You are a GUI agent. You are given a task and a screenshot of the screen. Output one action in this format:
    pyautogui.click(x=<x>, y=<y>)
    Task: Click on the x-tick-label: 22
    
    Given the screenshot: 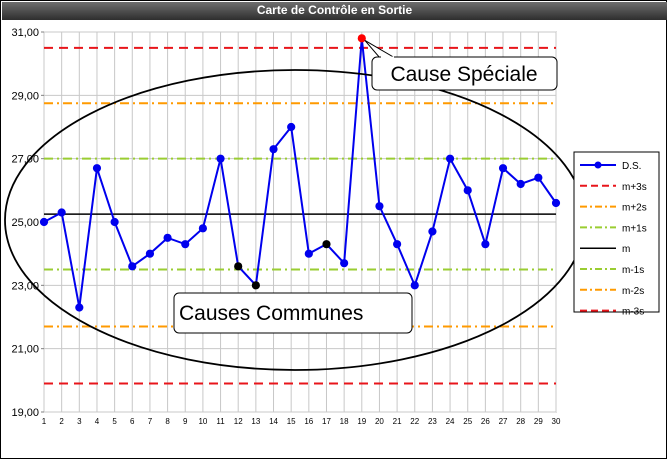 What is the action you would take?
    pyautogui.click(x=414, y=421)
    